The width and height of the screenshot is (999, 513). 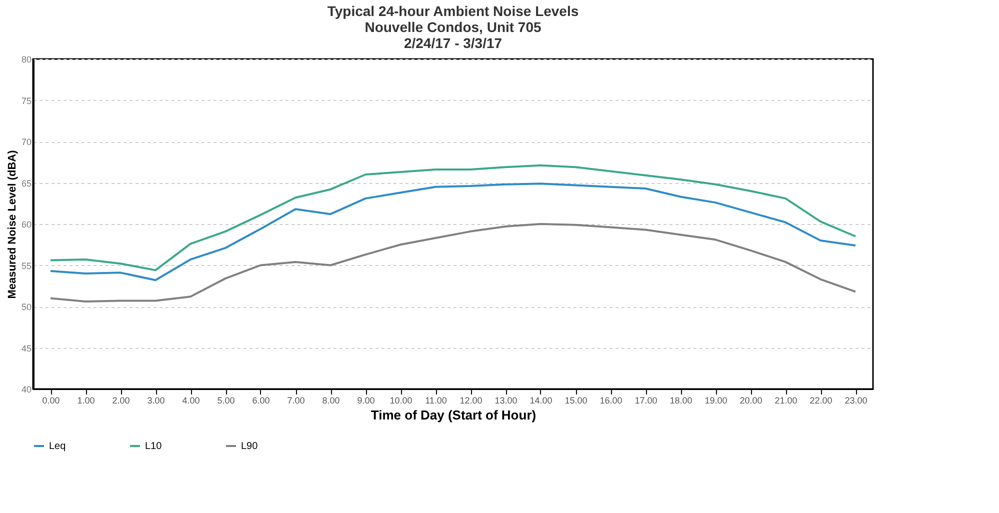 I want to click on x-tick-label: 9.00, so click(x=366, y=401).